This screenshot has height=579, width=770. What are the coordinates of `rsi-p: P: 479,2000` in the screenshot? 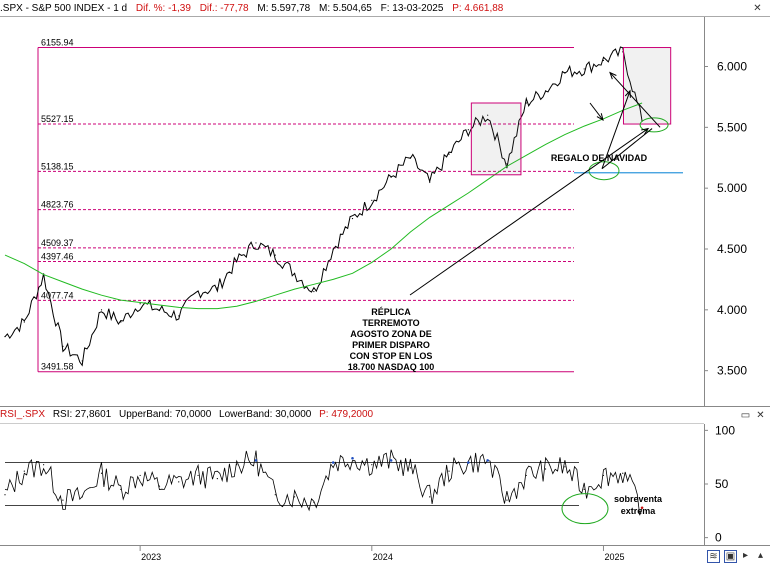 It's located at (346, 414).